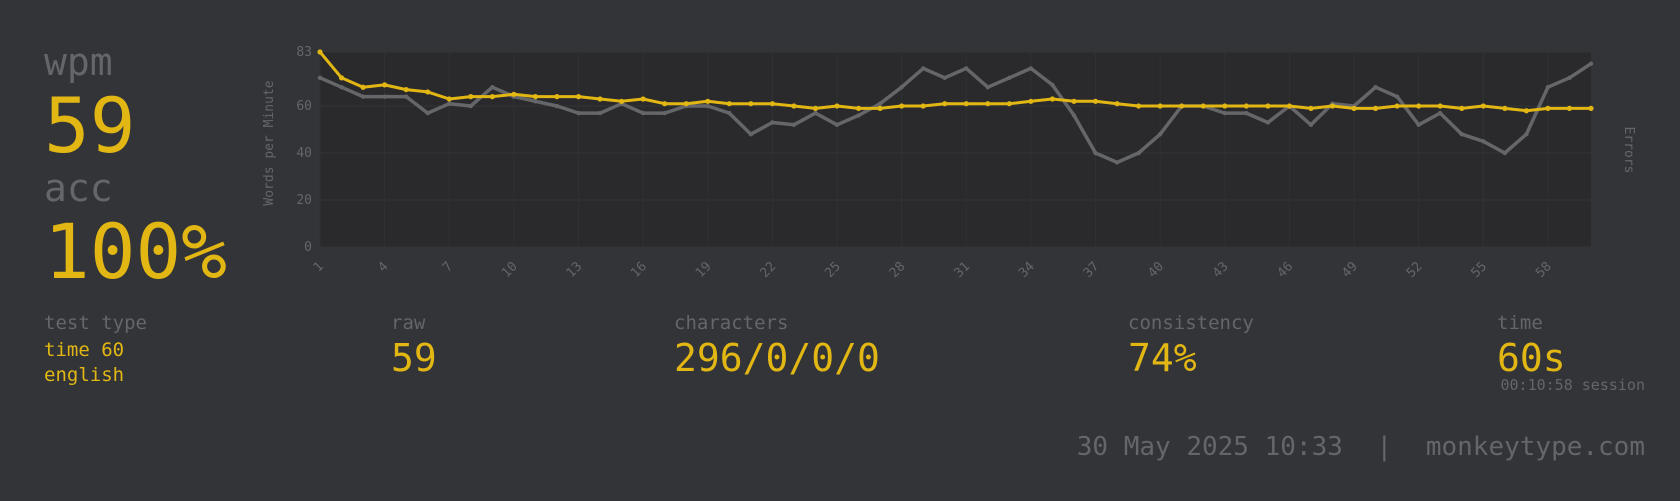  What do you see at coordinates (1027, 270) in the screenshot?
I see `x-tick-label: 34` at bounding box center [1027, 270].